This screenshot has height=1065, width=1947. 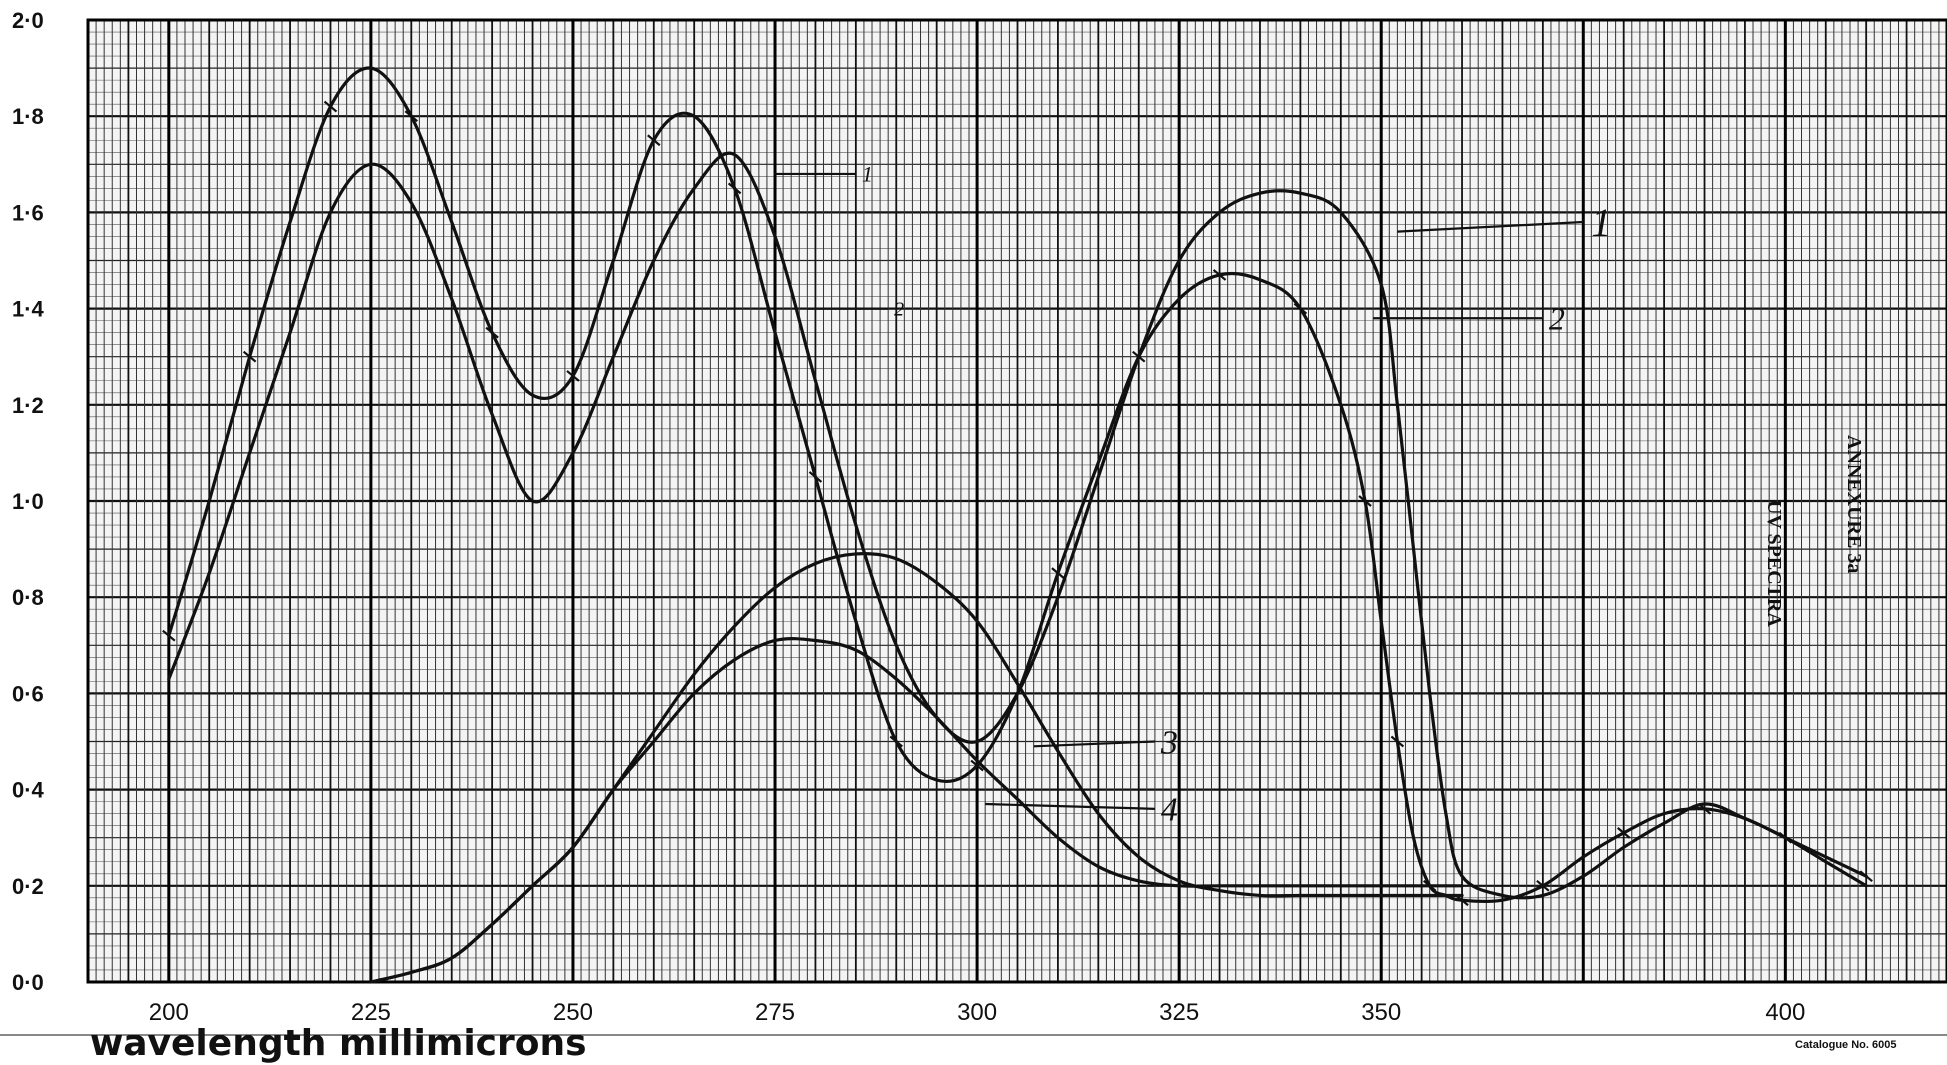 I want to click on x-tick-label: 325, so click(x=1179, y=1012).